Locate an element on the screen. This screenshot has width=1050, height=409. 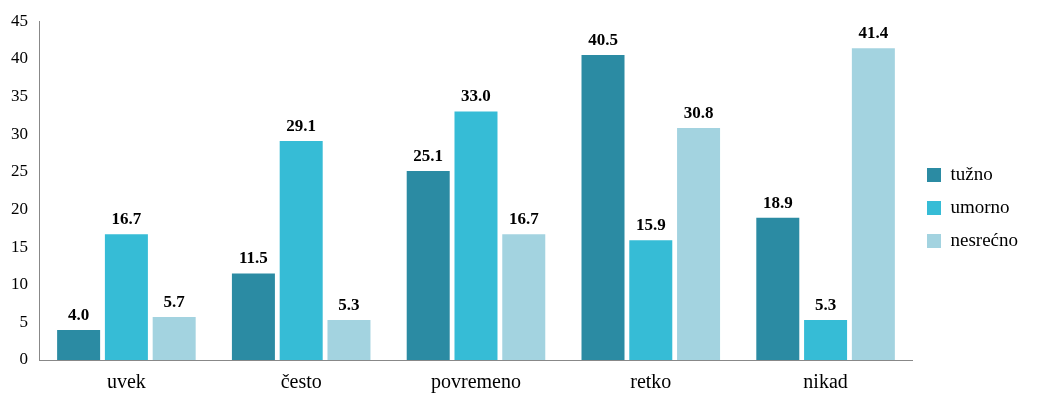
data-label: 15.9 is located at coordinates (650, 225).